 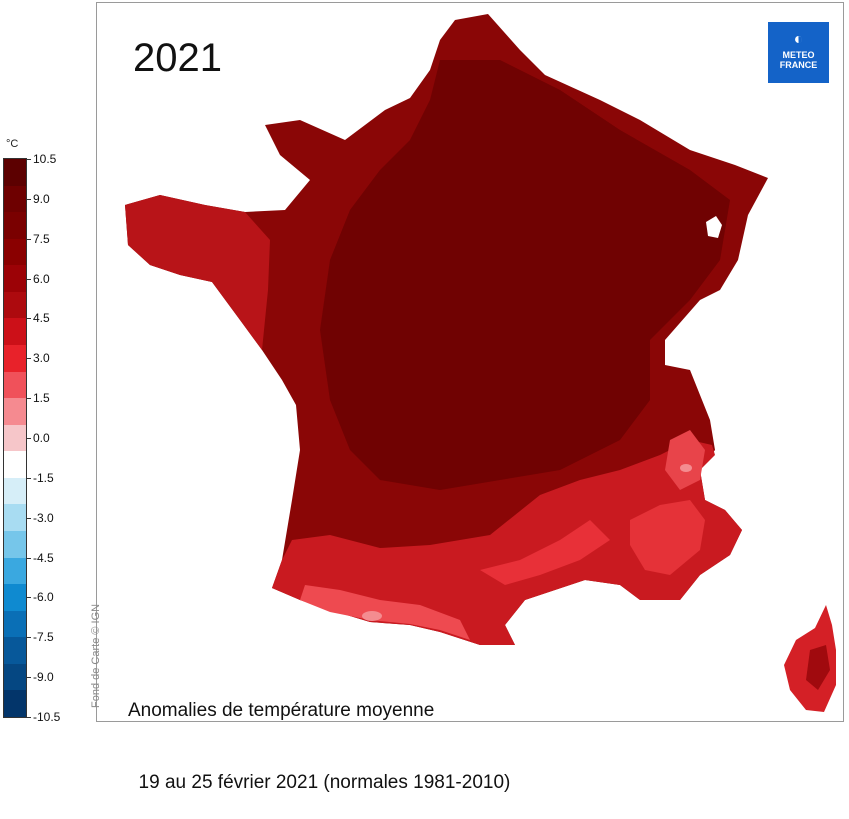 I want to click on pale-spot-pyrenees, so click(x=372, y=616).